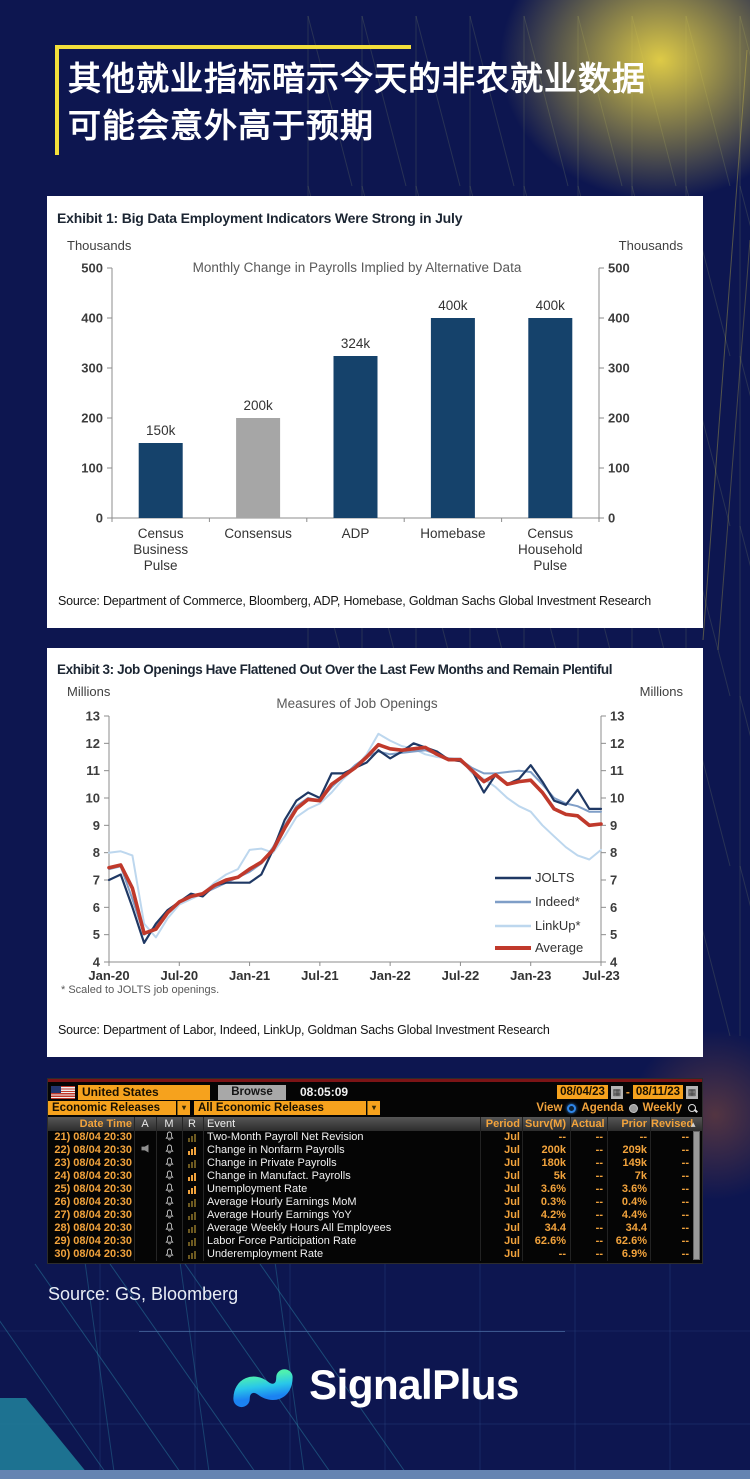 Image resolution: width=750 pixels, height=1479 pixels. Describe the element at coordinates (544, 1163) in the screenshot. I see `survey-cell: 180k` at that location.